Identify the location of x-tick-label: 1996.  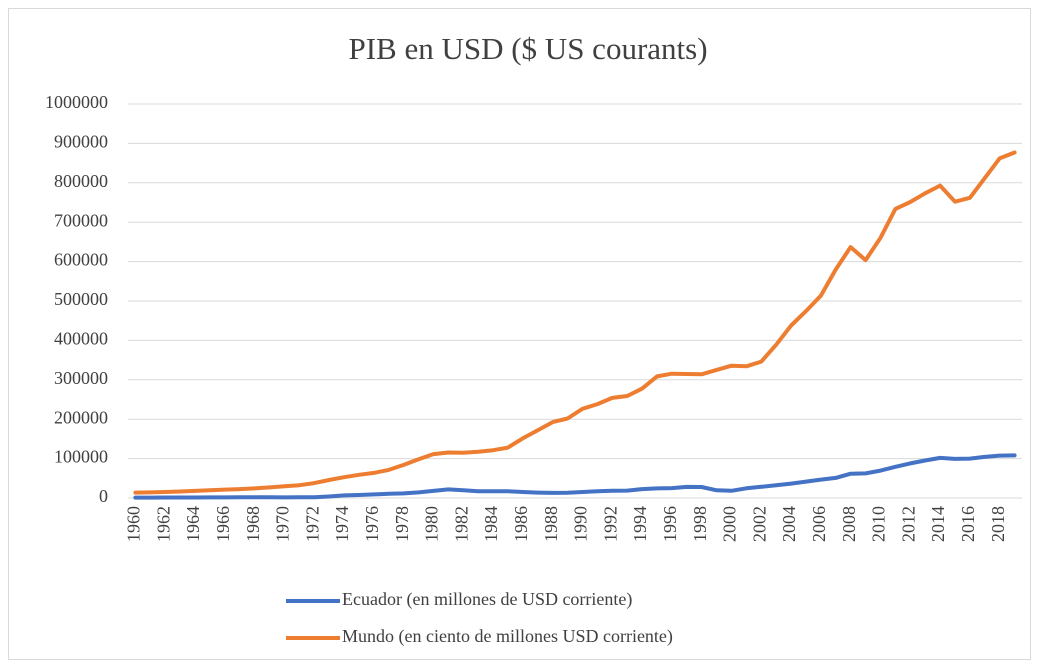
(670, 524).